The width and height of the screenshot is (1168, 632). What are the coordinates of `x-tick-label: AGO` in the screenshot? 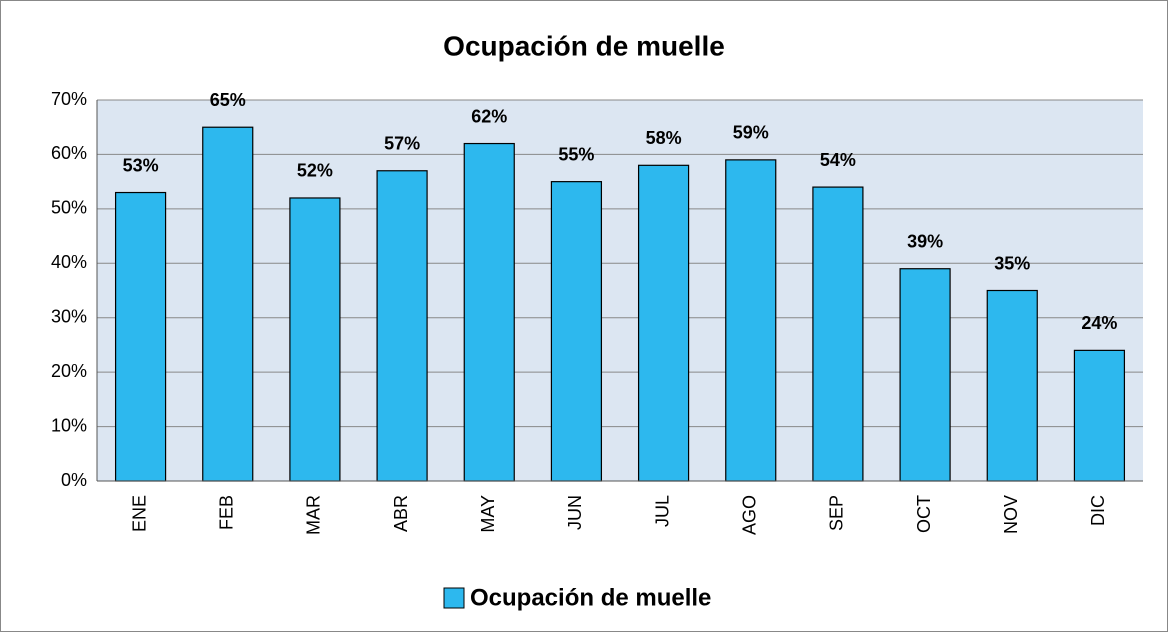 It's located at (750, 515).